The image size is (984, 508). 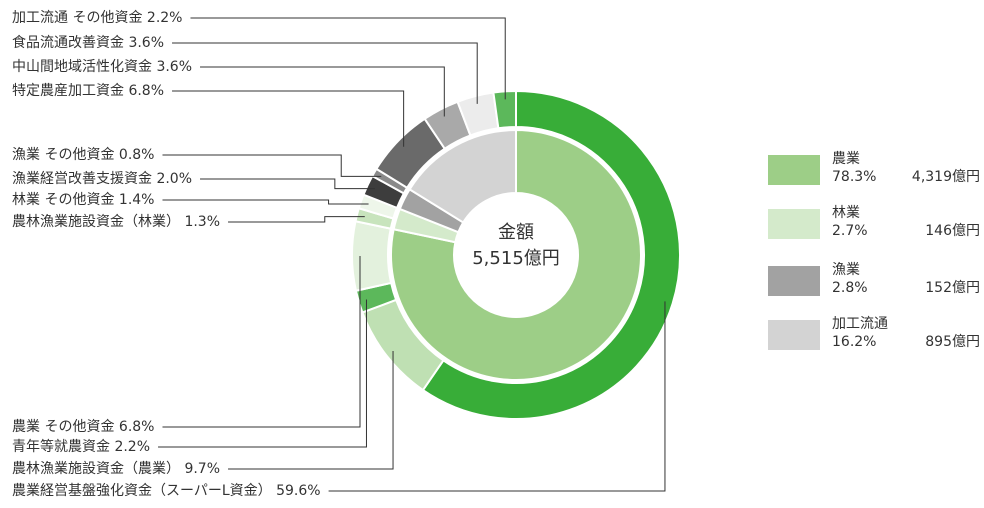 I want to click on segment-label: 加工流通 その他資金 2.2%, so click(x=97, y=18).